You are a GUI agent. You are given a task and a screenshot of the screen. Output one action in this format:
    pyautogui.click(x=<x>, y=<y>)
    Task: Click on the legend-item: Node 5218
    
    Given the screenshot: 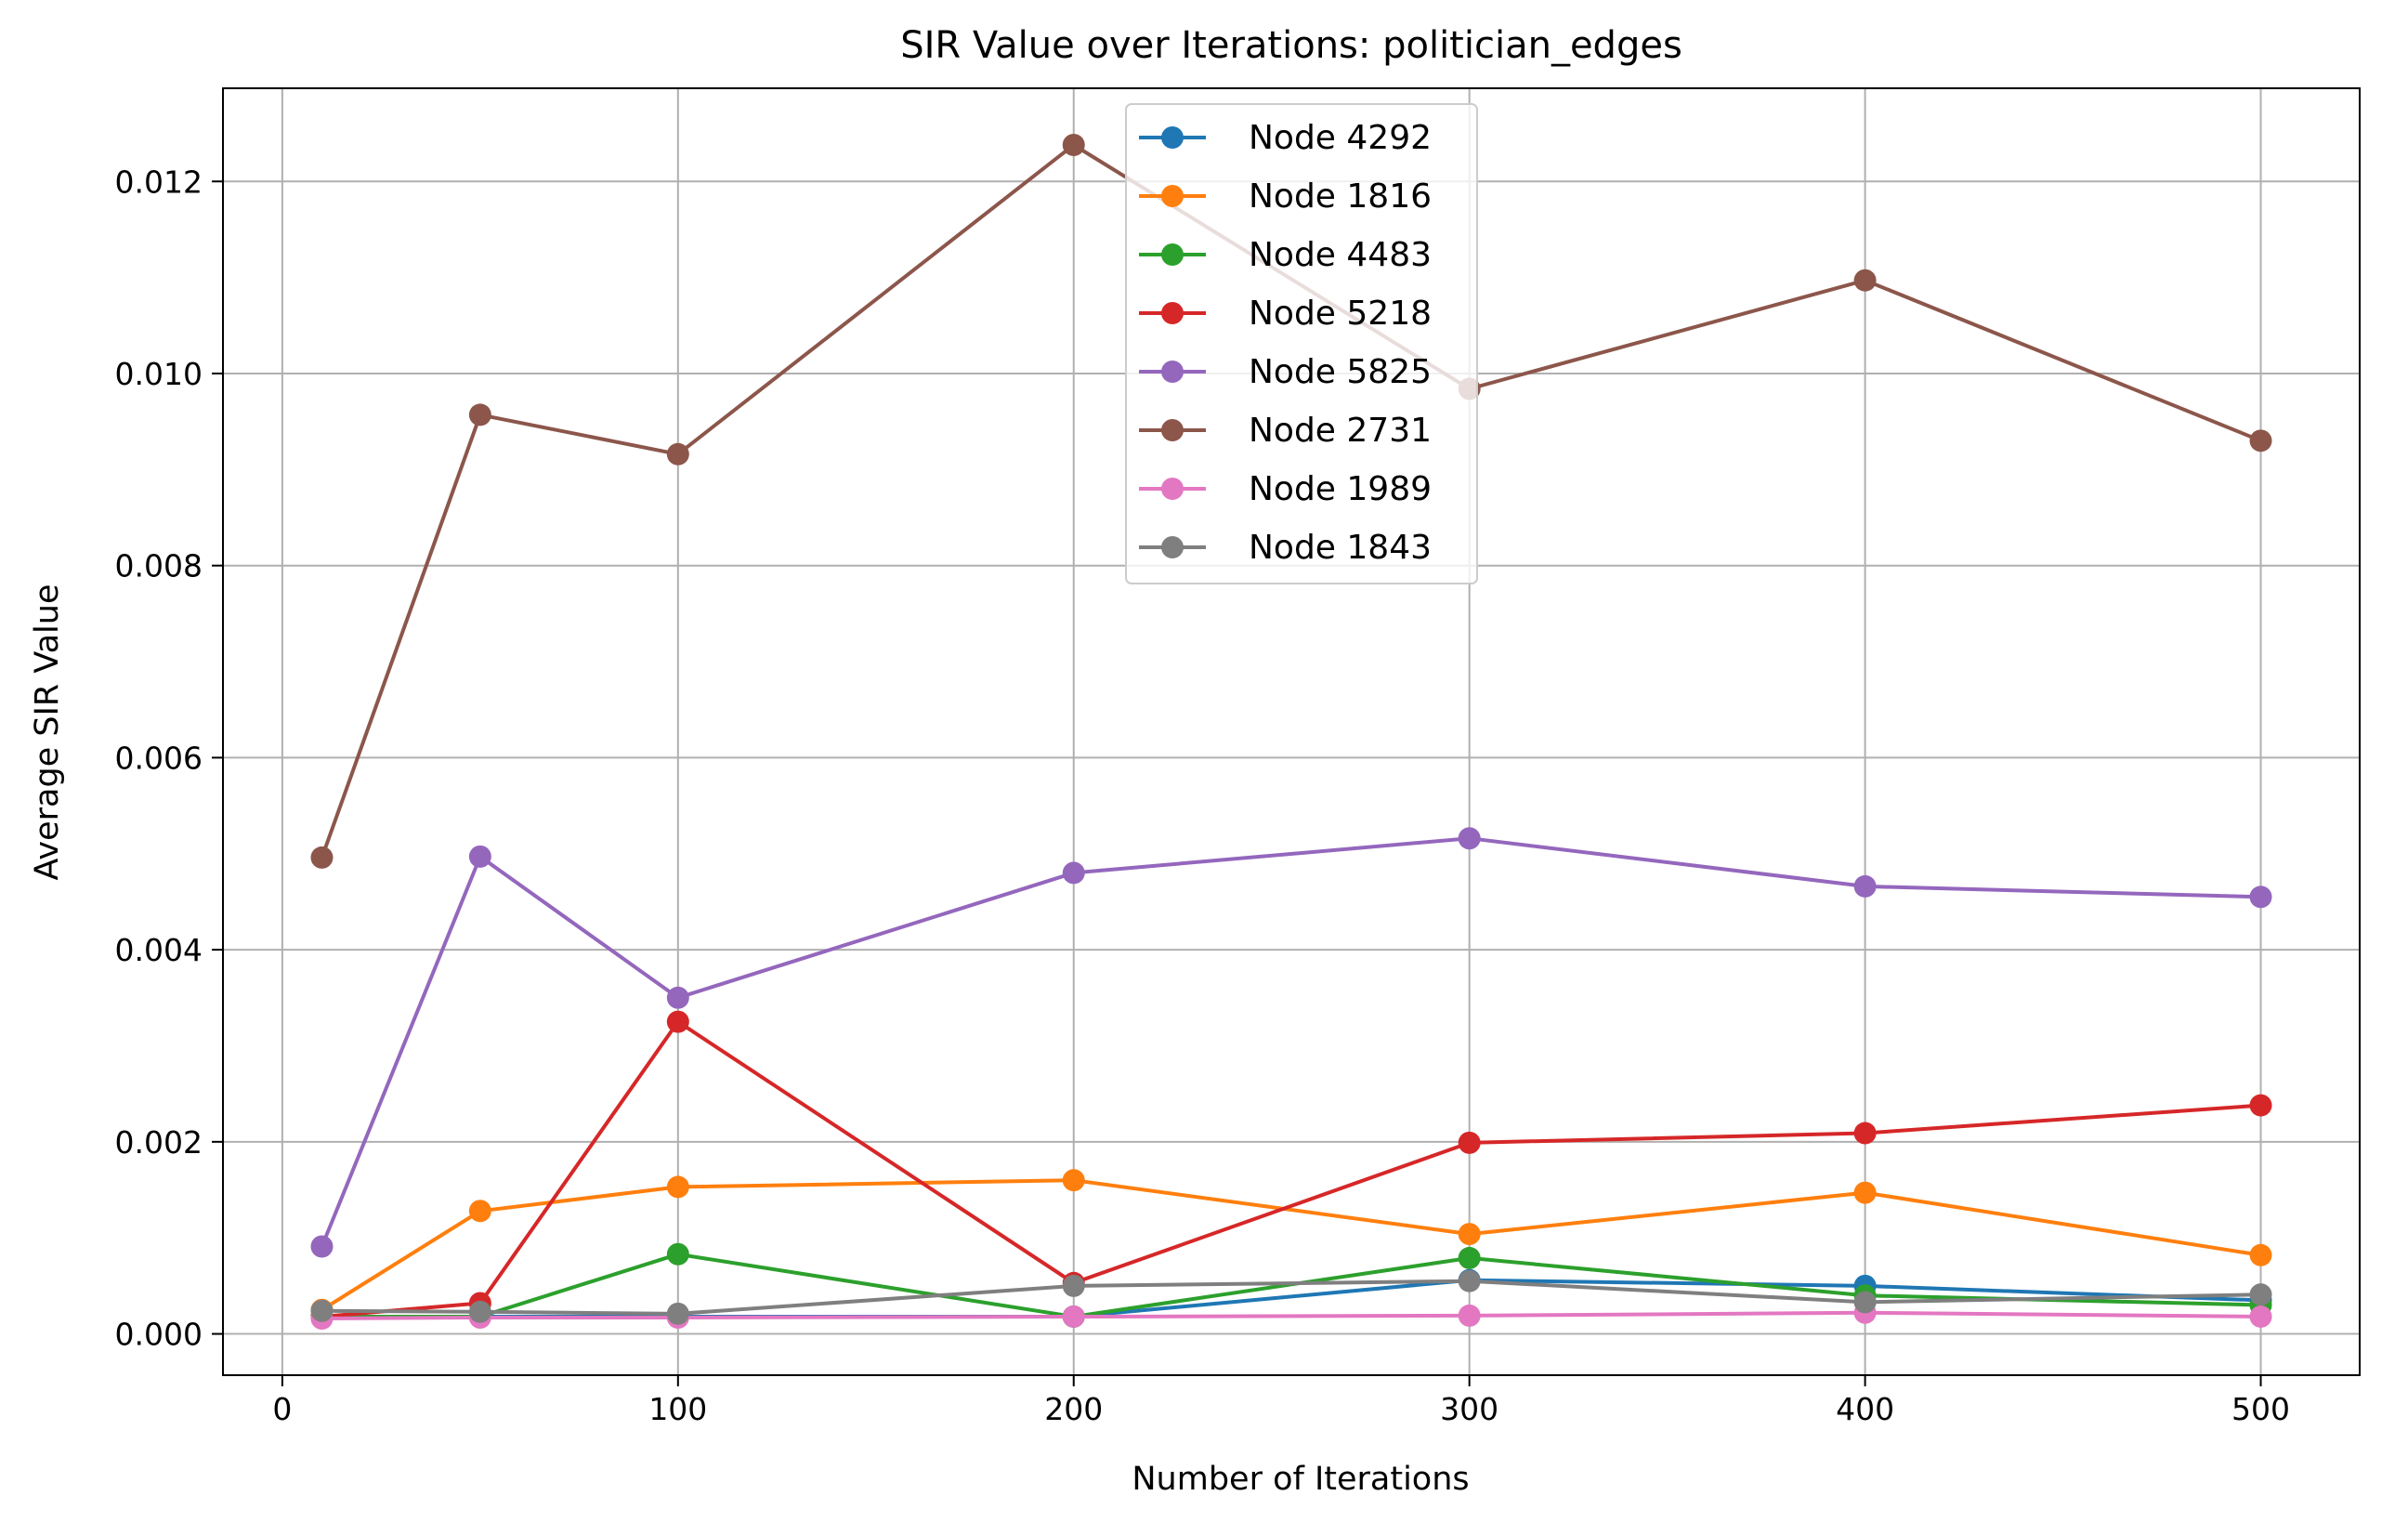 What is the action you would take?
    pyautogui.click(x=1285, y=314)
    